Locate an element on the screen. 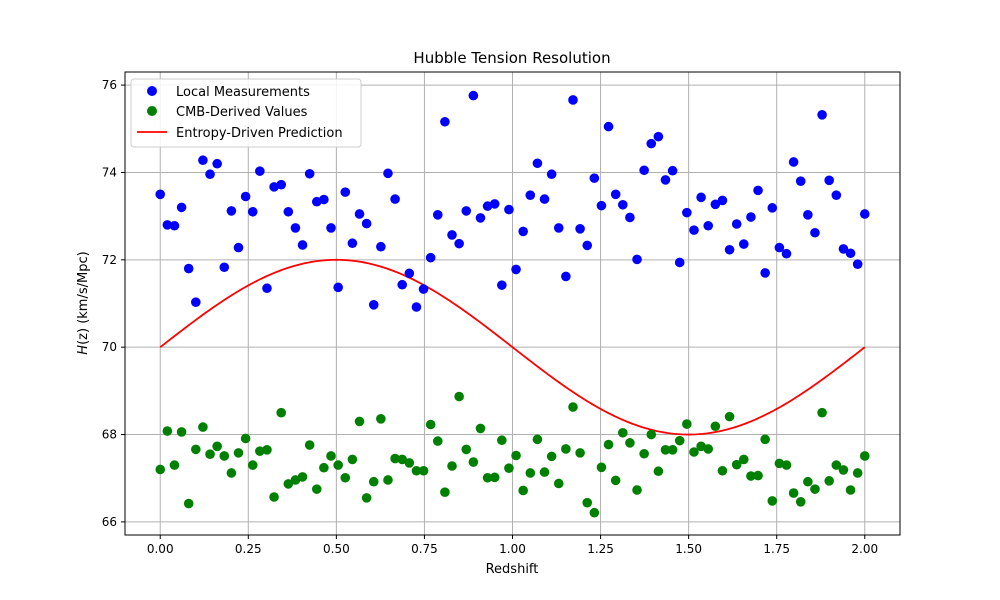  legend-marker-cmb is located at coordinates (152, 111).